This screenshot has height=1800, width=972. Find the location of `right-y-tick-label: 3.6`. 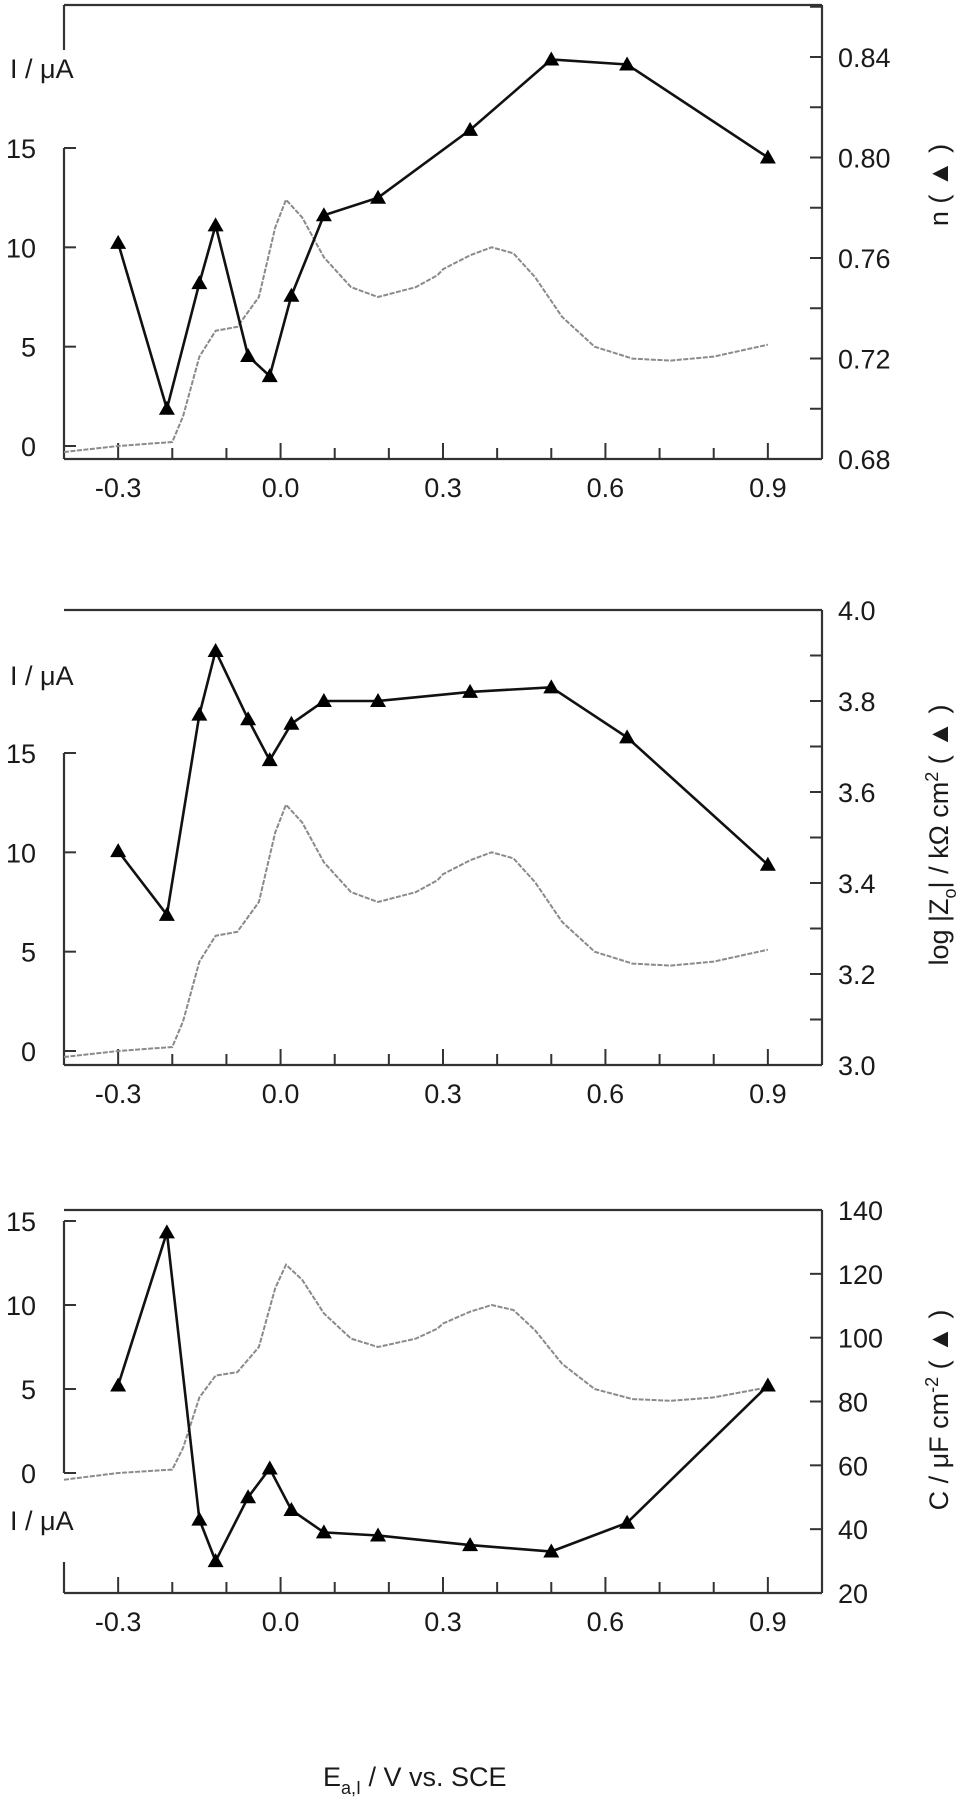

right-y-tick-label: 3.6 is located at coordinates (857, 793).